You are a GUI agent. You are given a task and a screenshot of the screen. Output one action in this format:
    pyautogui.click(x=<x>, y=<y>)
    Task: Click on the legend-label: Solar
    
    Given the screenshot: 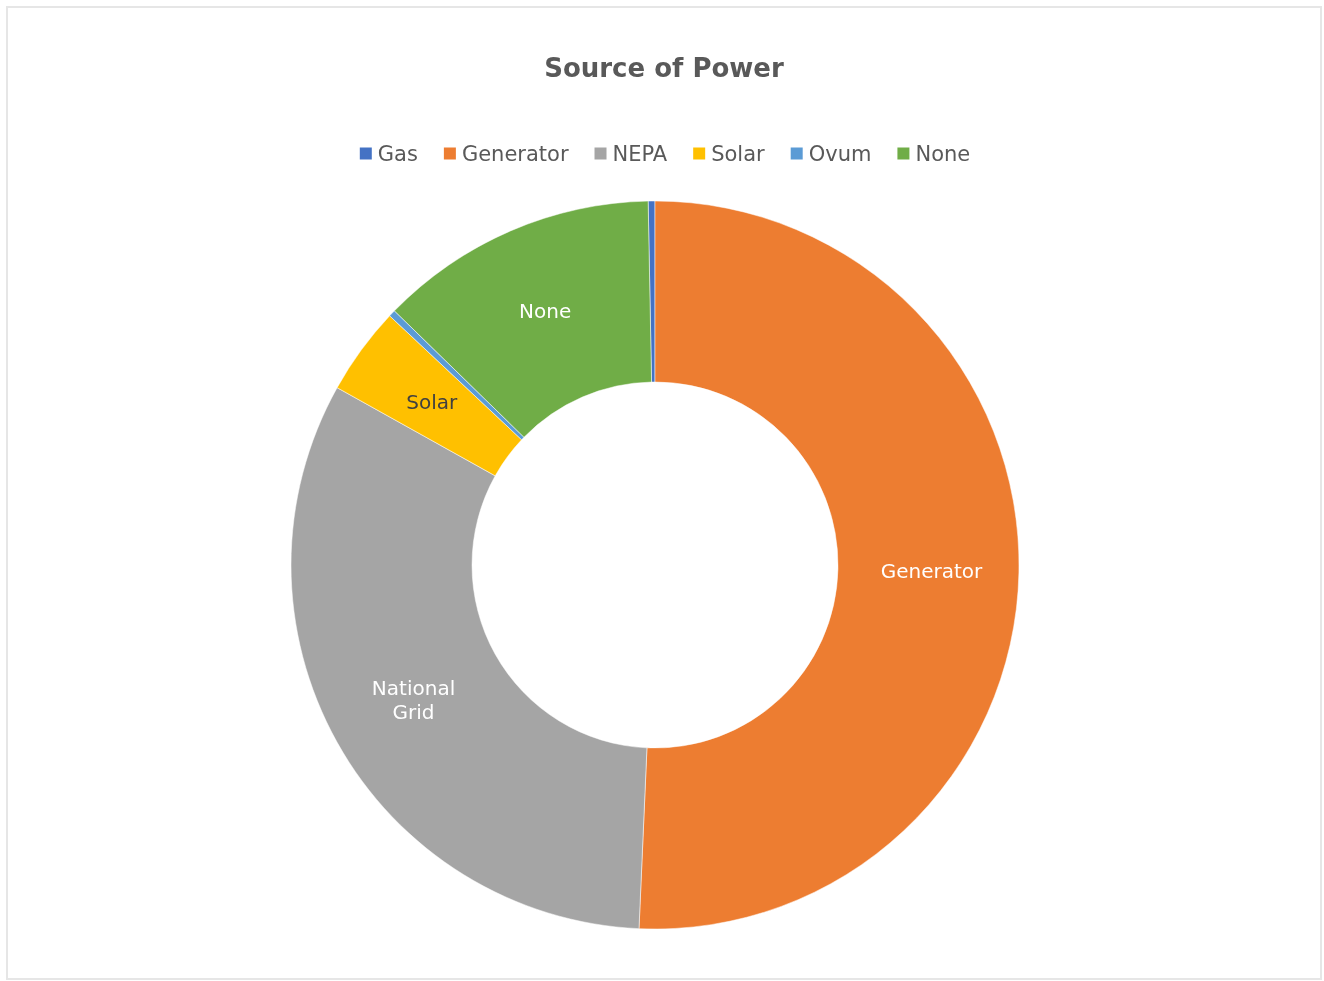 What is the action you would take?
    pyautogui.click(x=738, y=153)
    